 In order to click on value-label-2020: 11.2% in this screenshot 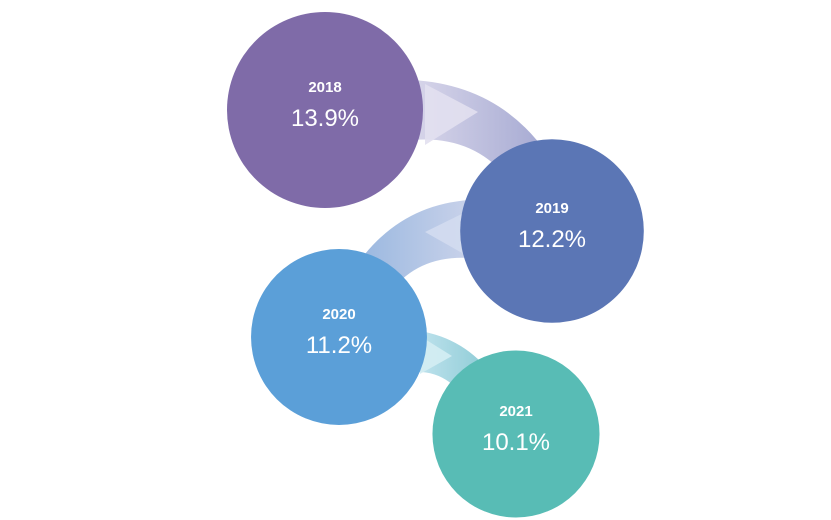, I will do `click(339, 345)`.